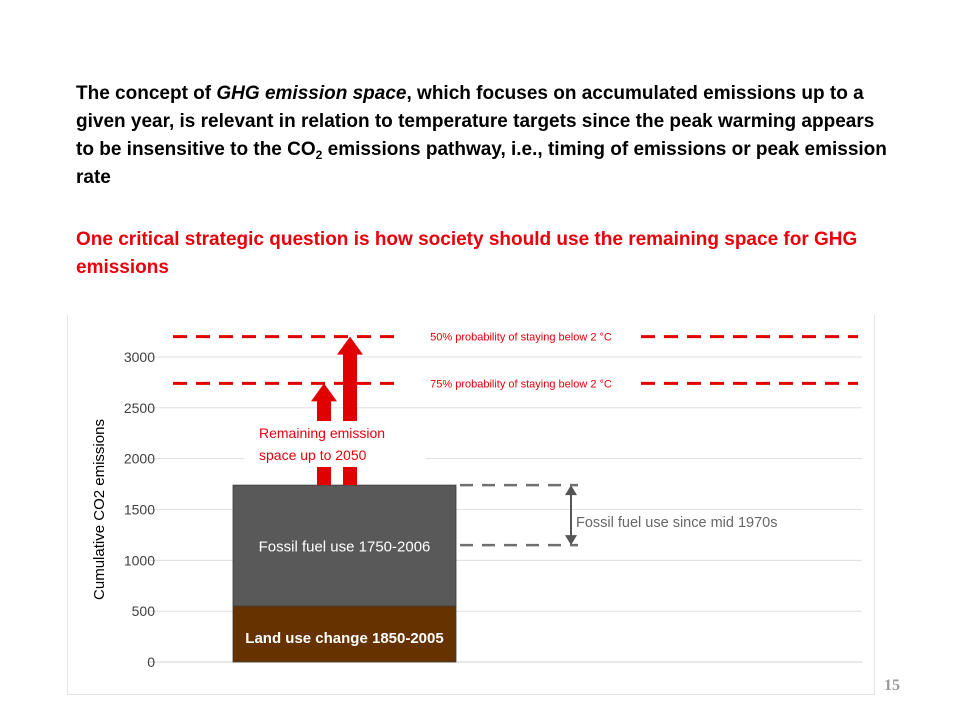 This screenshot has width=960, height=720. Describe the element at coordinates (571, 490) in the screenshot. I see `fossil-since-arrow-head-up` at that location.